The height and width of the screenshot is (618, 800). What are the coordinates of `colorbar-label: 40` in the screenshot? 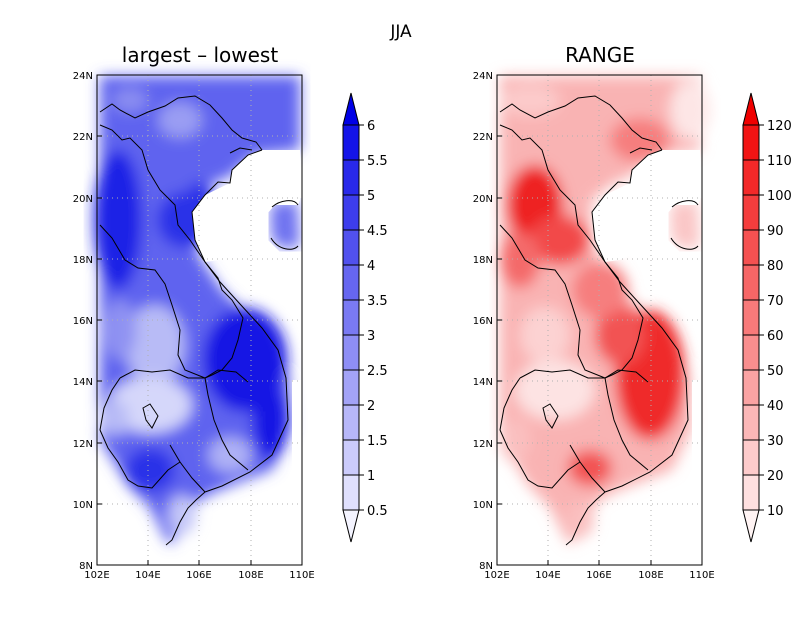 It's located at (775, 406).